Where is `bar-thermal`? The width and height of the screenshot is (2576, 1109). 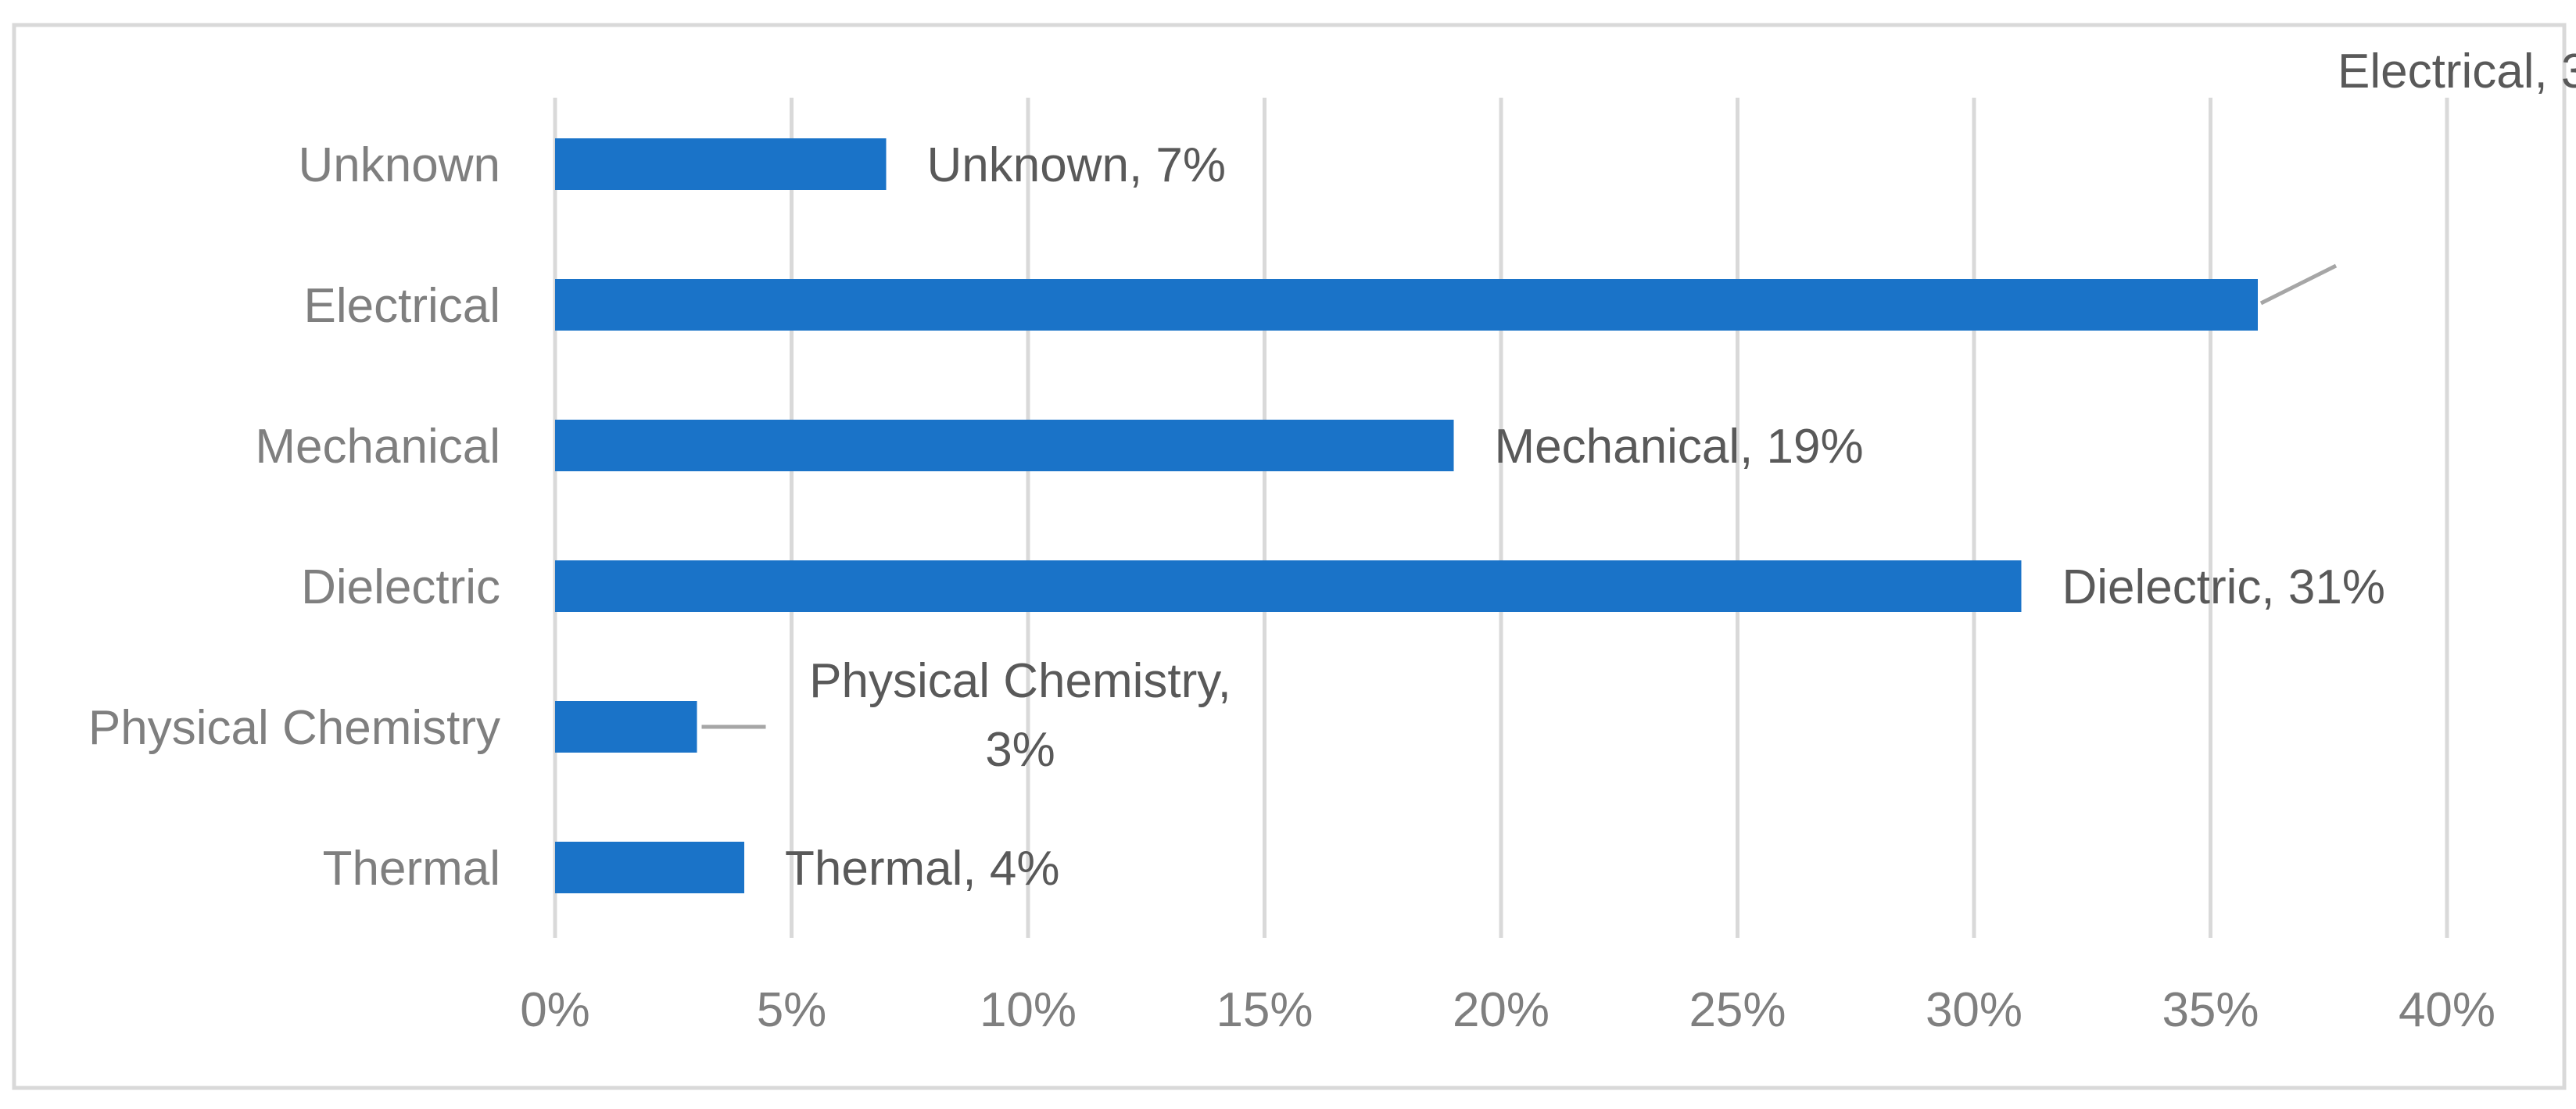 bar-thermal is located at coordinates (649, 867).